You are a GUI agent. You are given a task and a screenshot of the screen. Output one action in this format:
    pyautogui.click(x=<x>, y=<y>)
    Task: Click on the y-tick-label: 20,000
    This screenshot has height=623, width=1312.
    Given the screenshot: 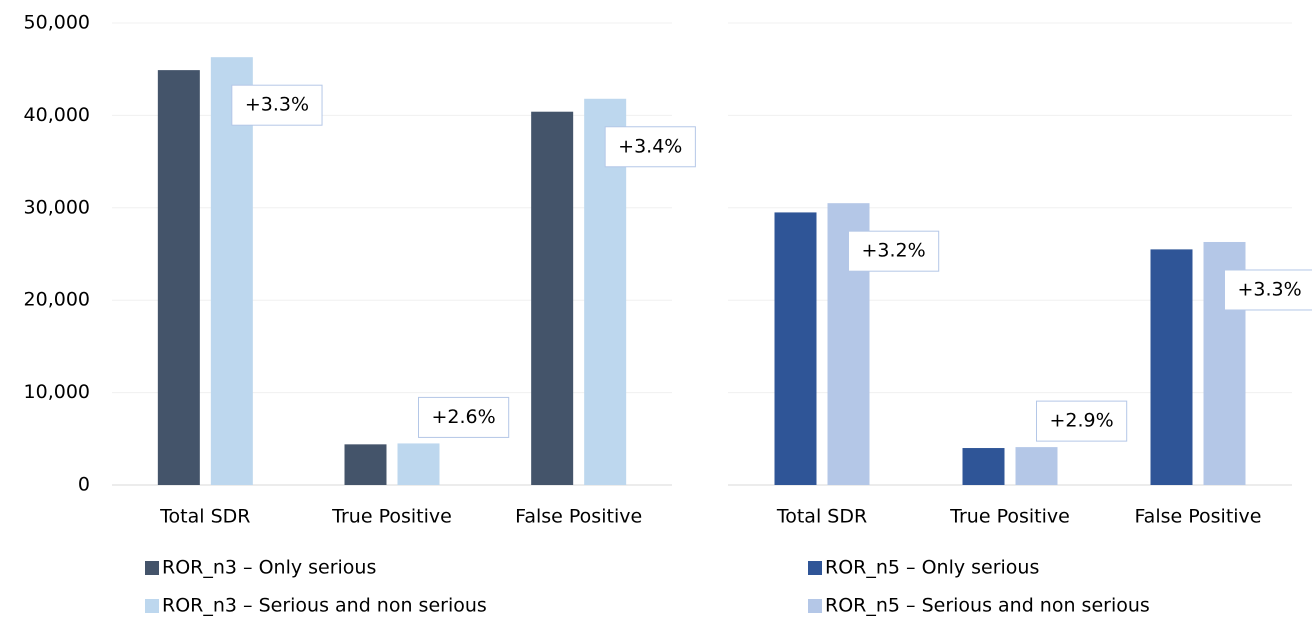 What is the action you would take?
    pyautogui.click(x=57, y=300)
    